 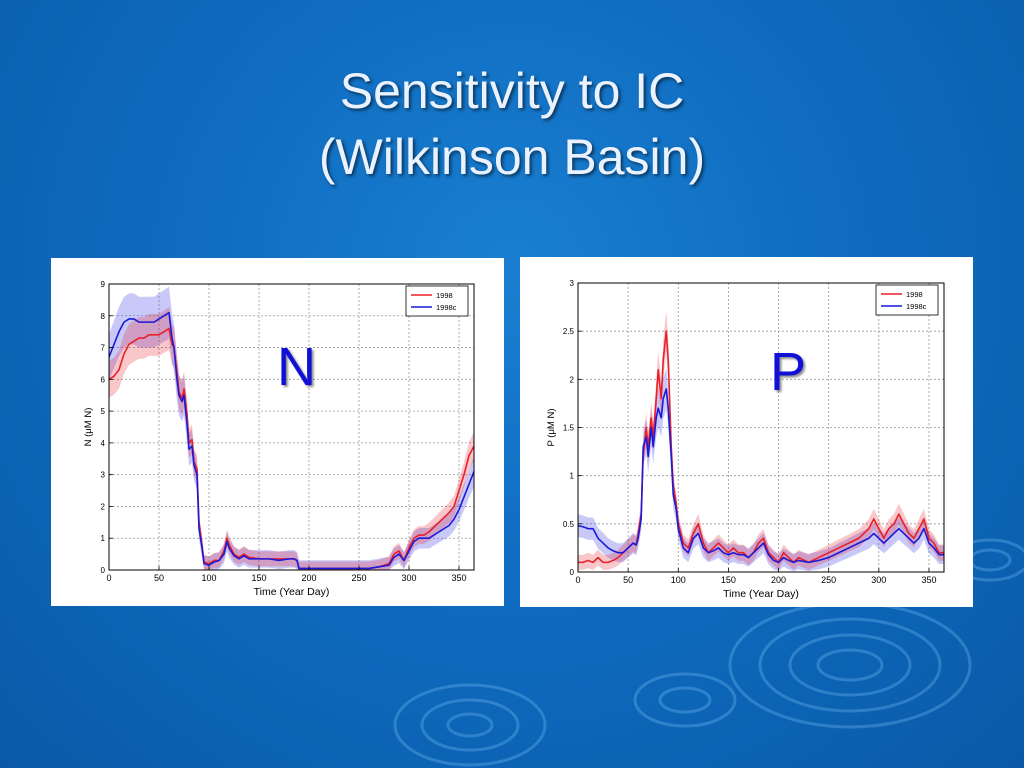 I want to click on y-axis-label: N (μM N), so click(x=88, y=427).